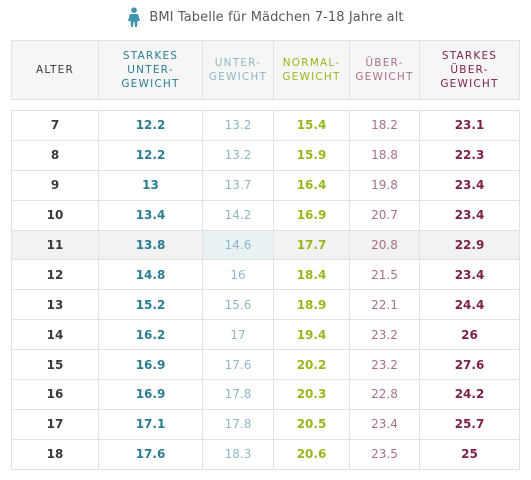 This screenshot has width=531, height=480. I want to click on cell-normalgewicht: 20.2, so click(311, 365).